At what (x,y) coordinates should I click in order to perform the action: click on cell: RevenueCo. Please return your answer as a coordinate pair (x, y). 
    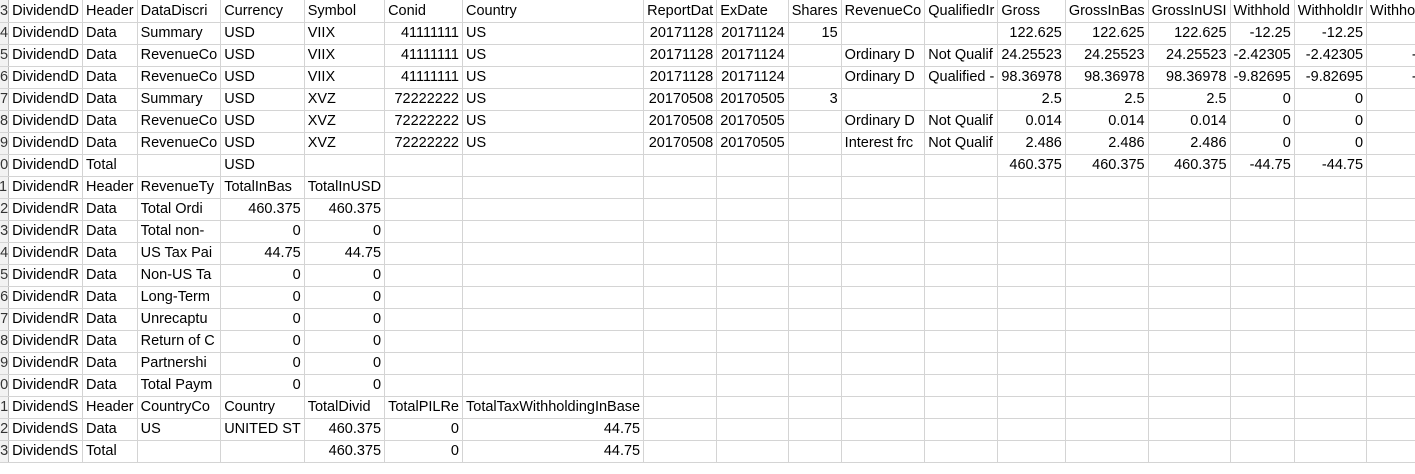
    Looking at the image, I should click on (179, 77).